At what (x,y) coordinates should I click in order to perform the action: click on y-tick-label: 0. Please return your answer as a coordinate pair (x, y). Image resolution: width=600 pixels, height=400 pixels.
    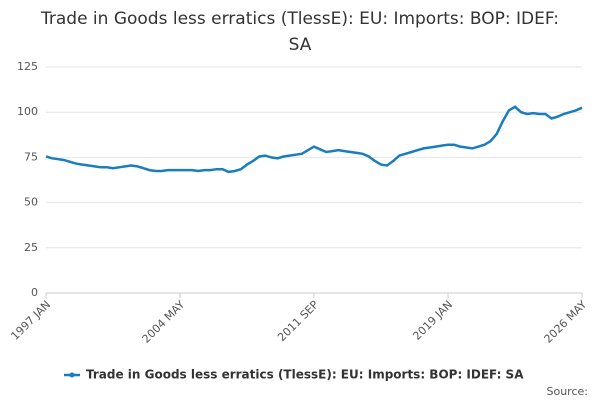
    Looking at the image, I should click on (34, 292).